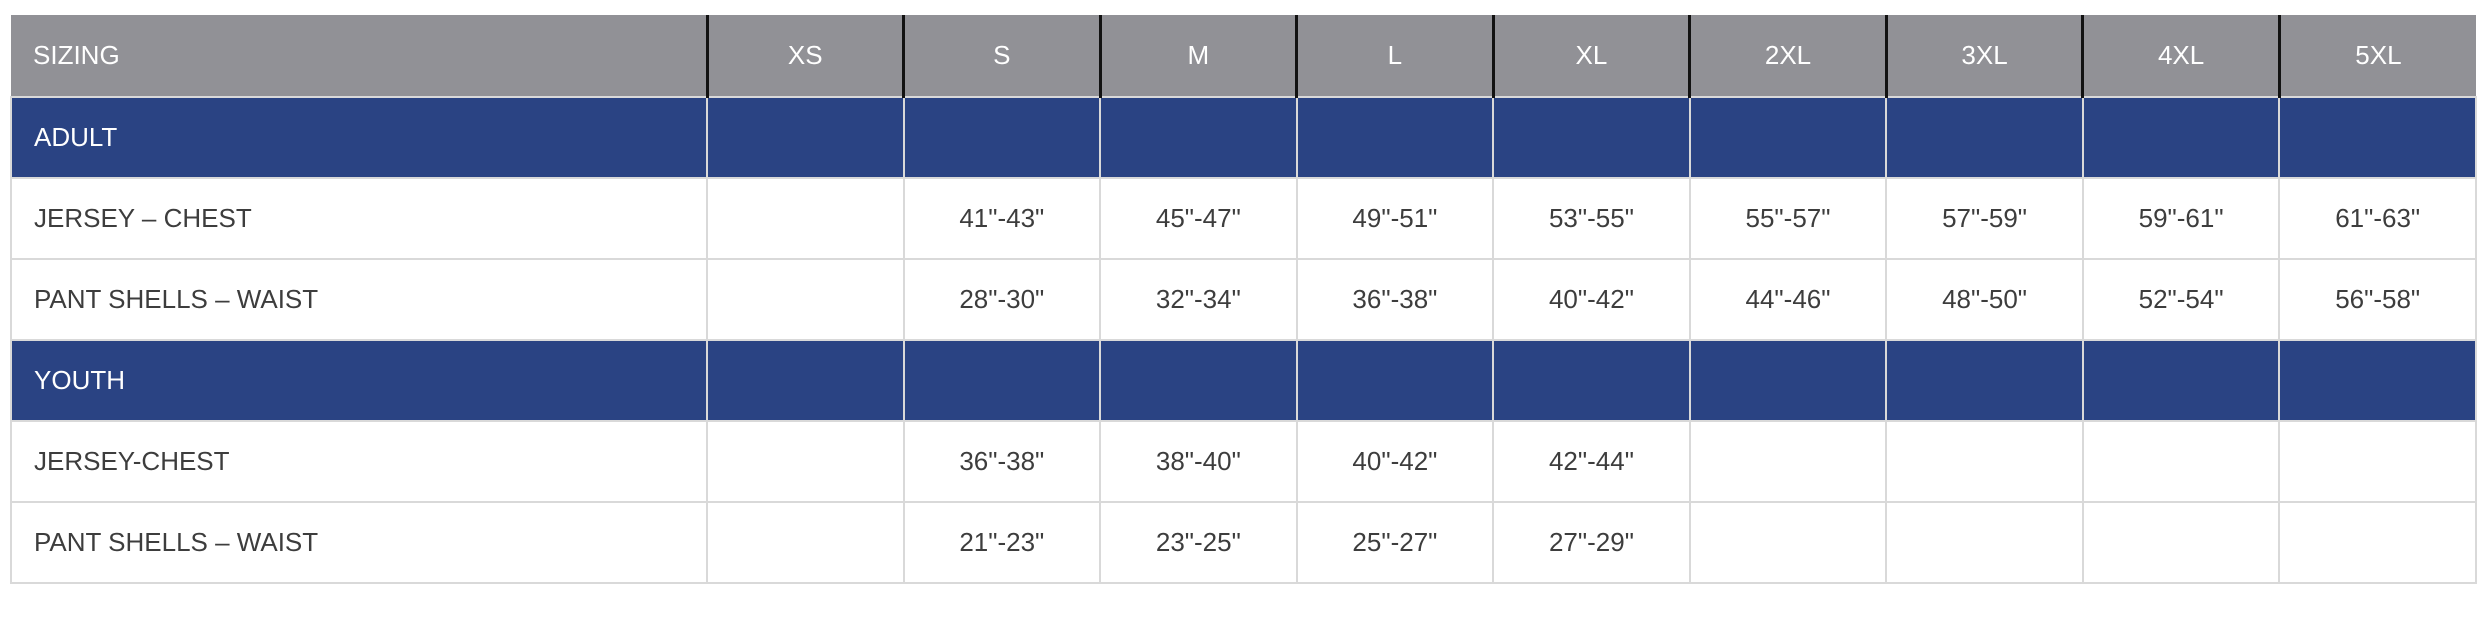  I want to click on size-value-cell: 25"-27", so click(1395, 542).